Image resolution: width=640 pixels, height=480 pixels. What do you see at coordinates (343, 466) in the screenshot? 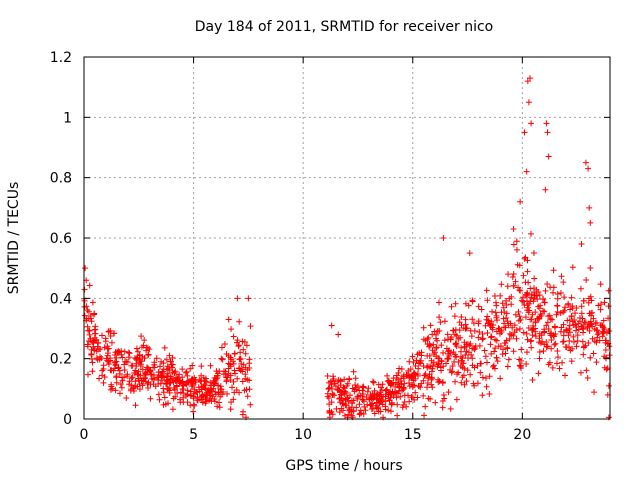
I see `x-axis-label: GPS time / hours` at bounding box center [343, 466].